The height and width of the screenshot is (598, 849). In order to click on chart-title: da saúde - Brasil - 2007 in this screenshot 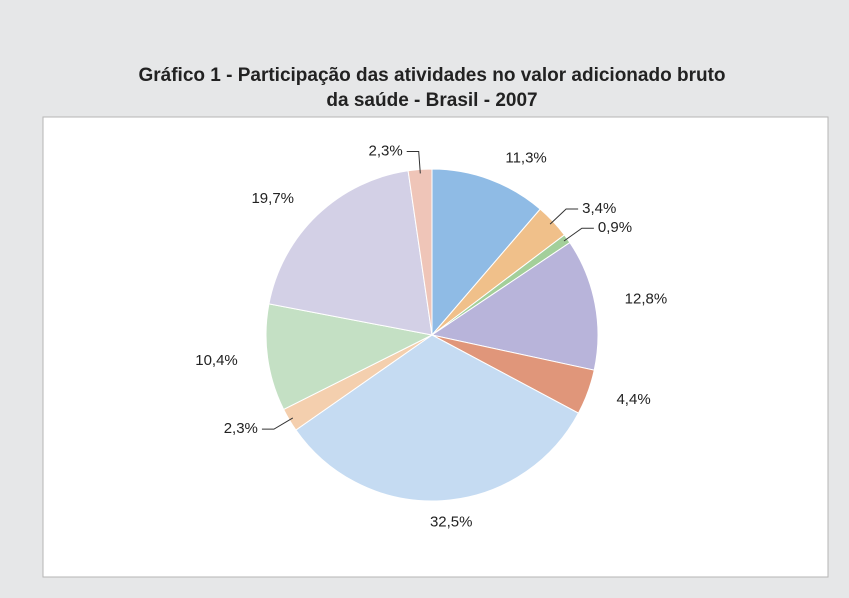, I will do `click(431, 100)`.